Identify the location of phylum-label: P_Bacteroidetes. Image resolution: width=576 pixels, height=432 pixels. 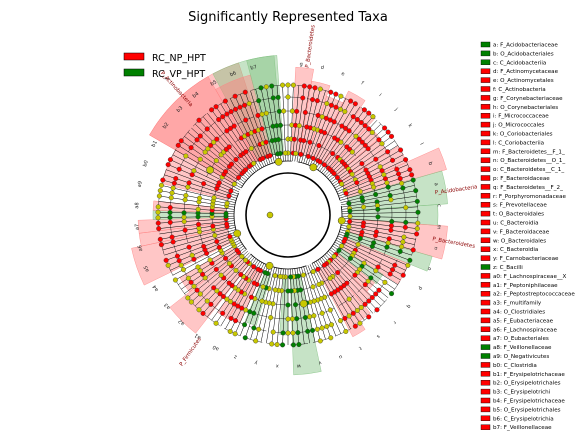
(311, 47).